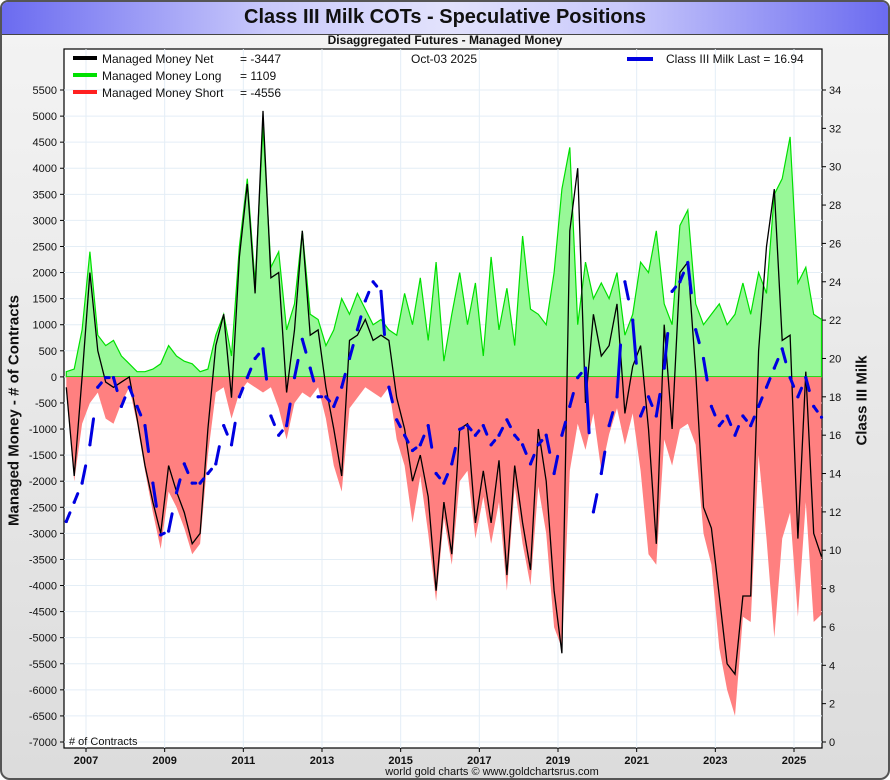  What do you see at coordinates (258, 76) in the screenshot?
I see `legend-value-long: = 1109` at bounding box center [258, 76].